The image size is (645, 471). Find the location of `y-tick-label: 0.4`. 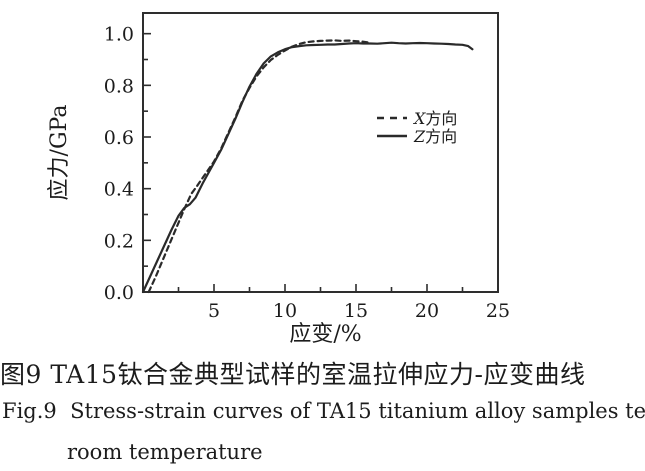

y-tick-label: 0.4 is located at coordinates (119, 190).